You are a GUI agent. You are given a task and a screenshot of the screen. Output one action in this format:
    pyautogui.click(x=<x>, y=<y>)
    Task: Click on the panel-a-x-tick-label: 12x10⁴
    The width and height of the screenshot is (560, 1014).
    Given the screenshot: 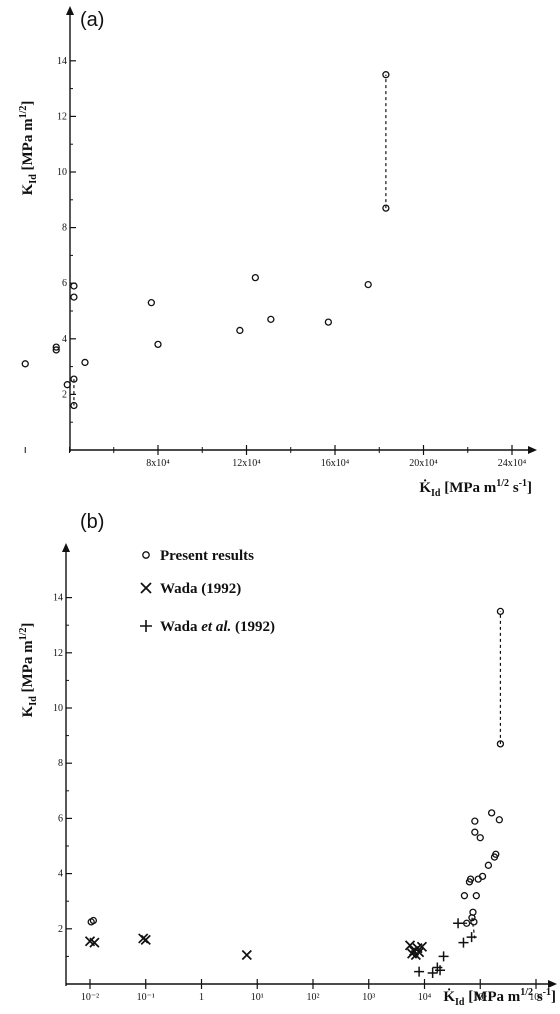 What is the action you would take?
    pyautogui.click(x=246, y=463)
    